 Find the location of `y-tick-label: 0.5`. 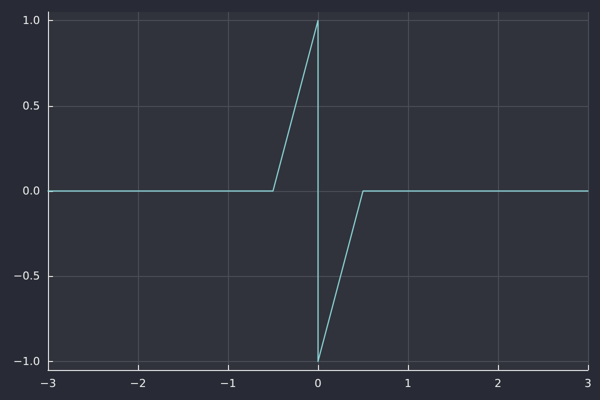

y-tick-label: 0.5 is located at coordinates (31, 105).